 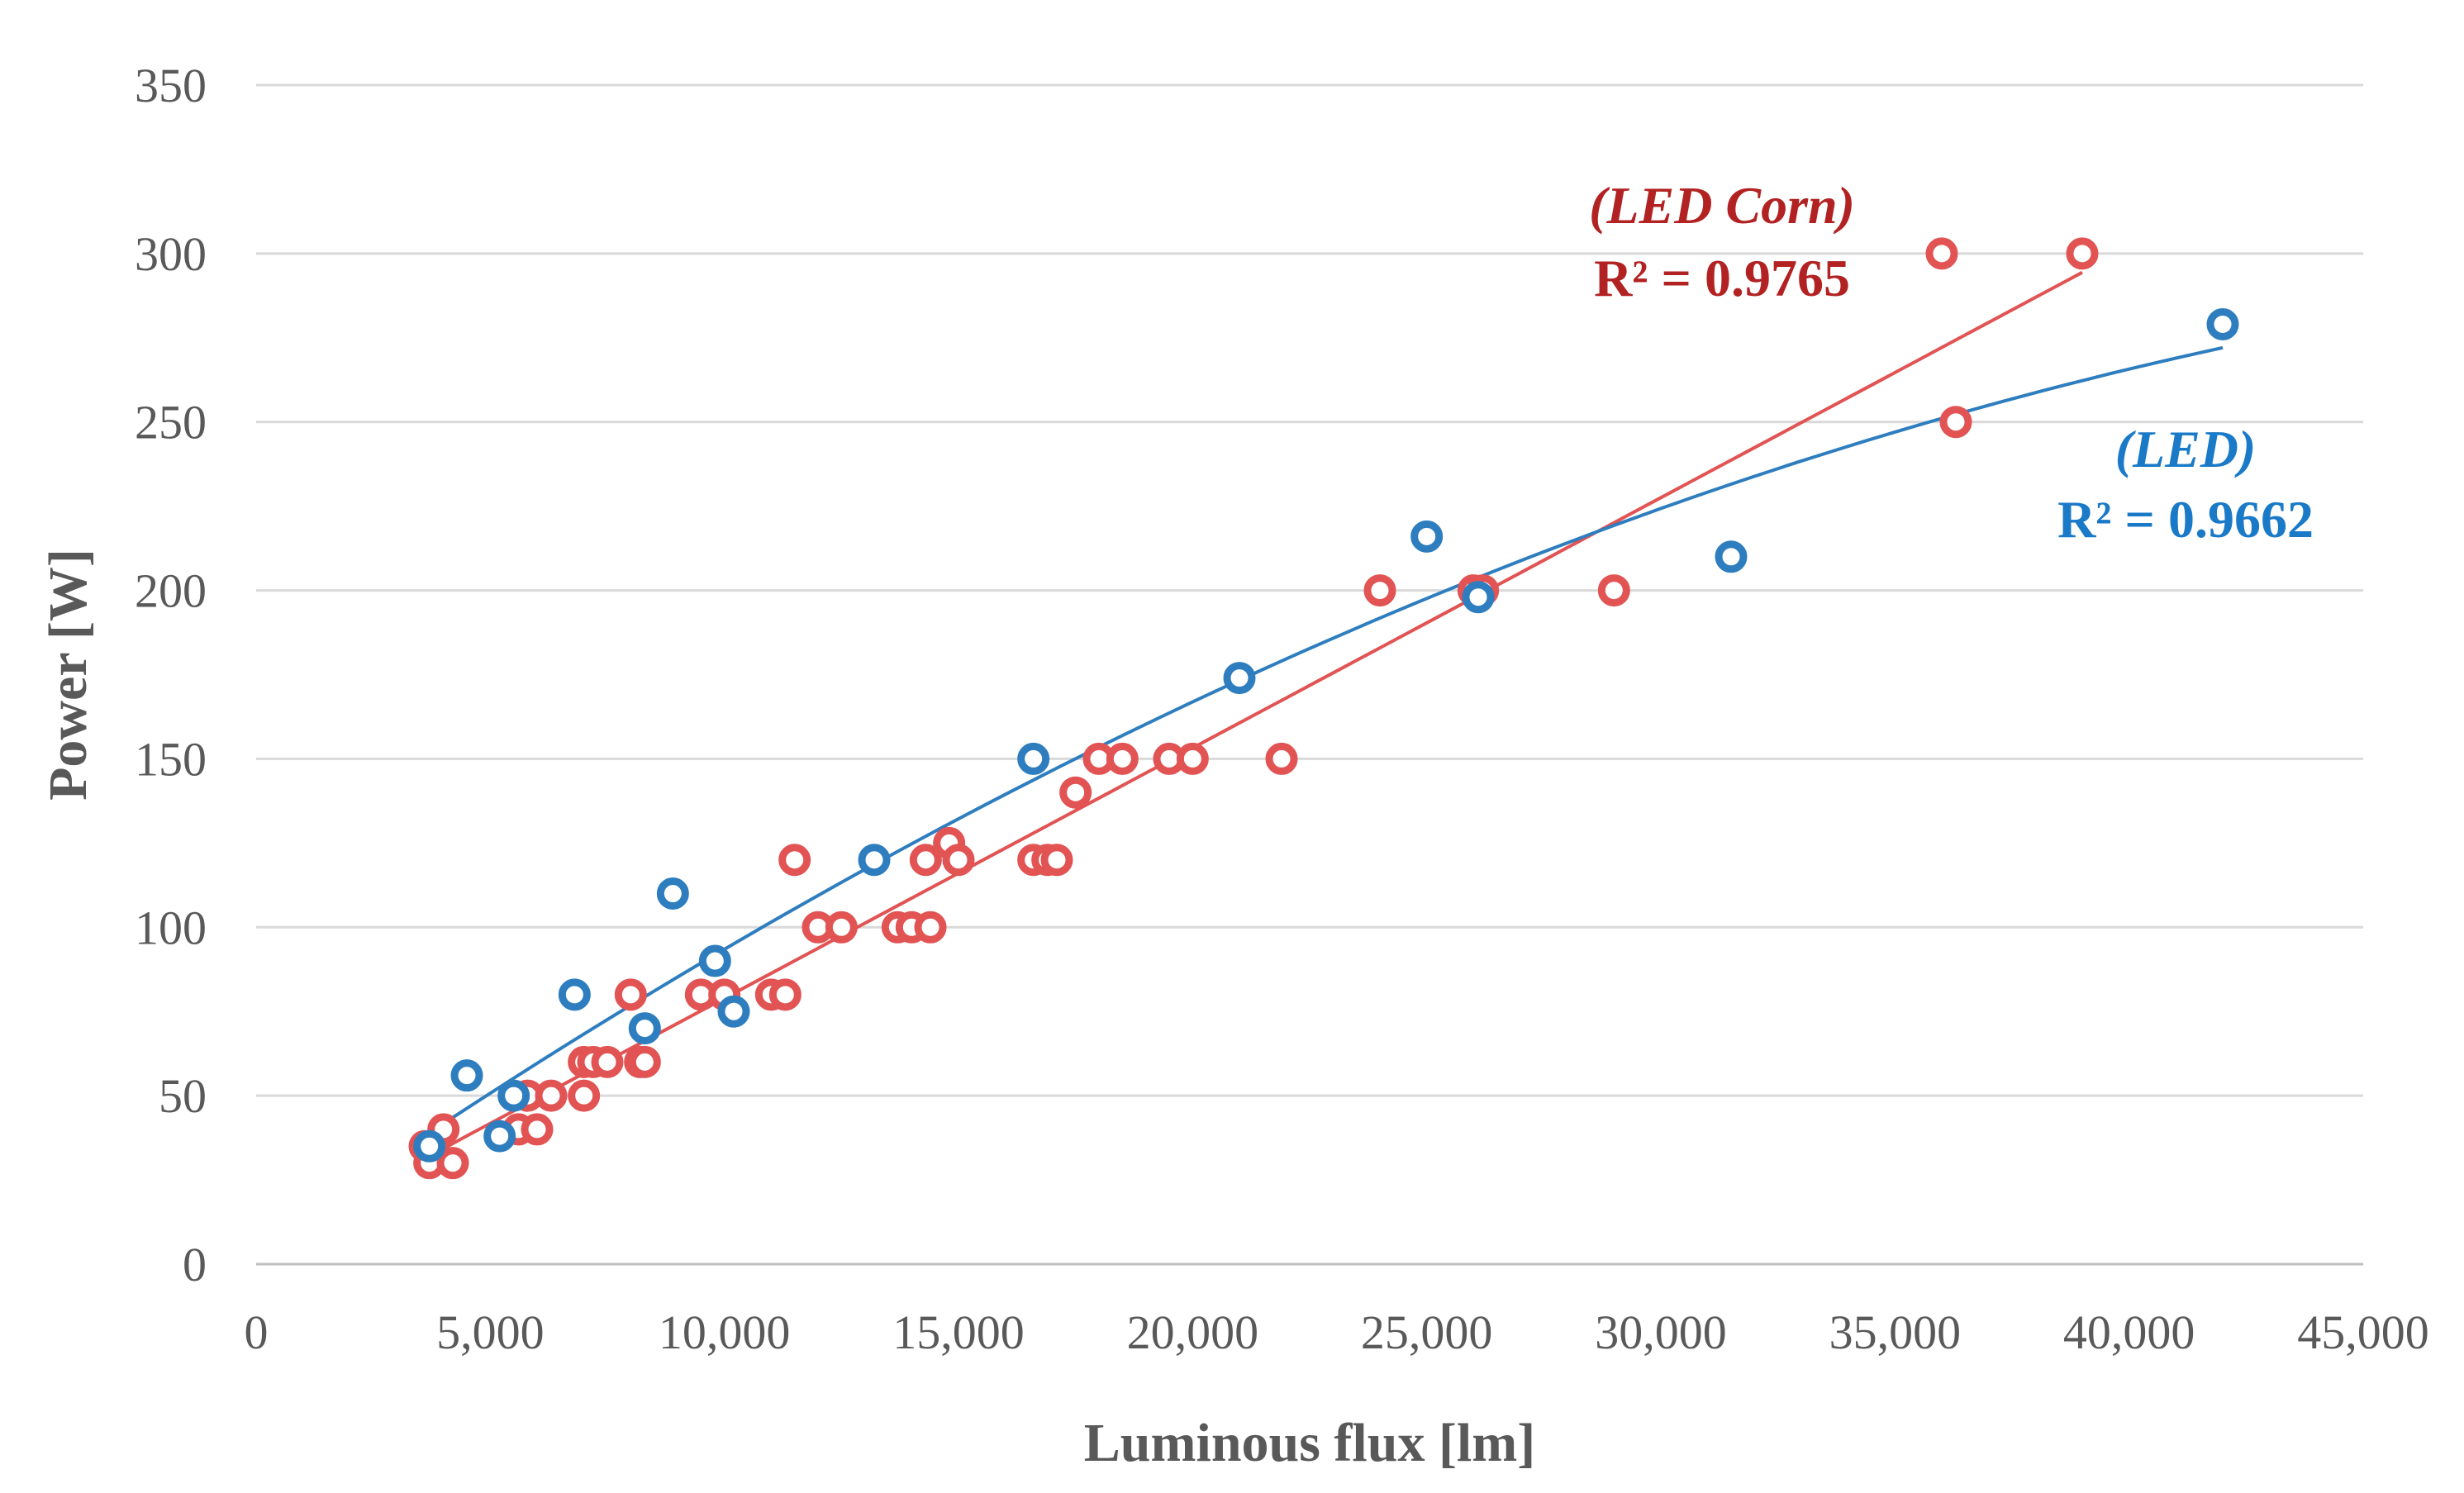 What do you see at coordinates (171, 927) in the screenshot?
I see `y-tick-label: 100` at bounding box center [171, 927].